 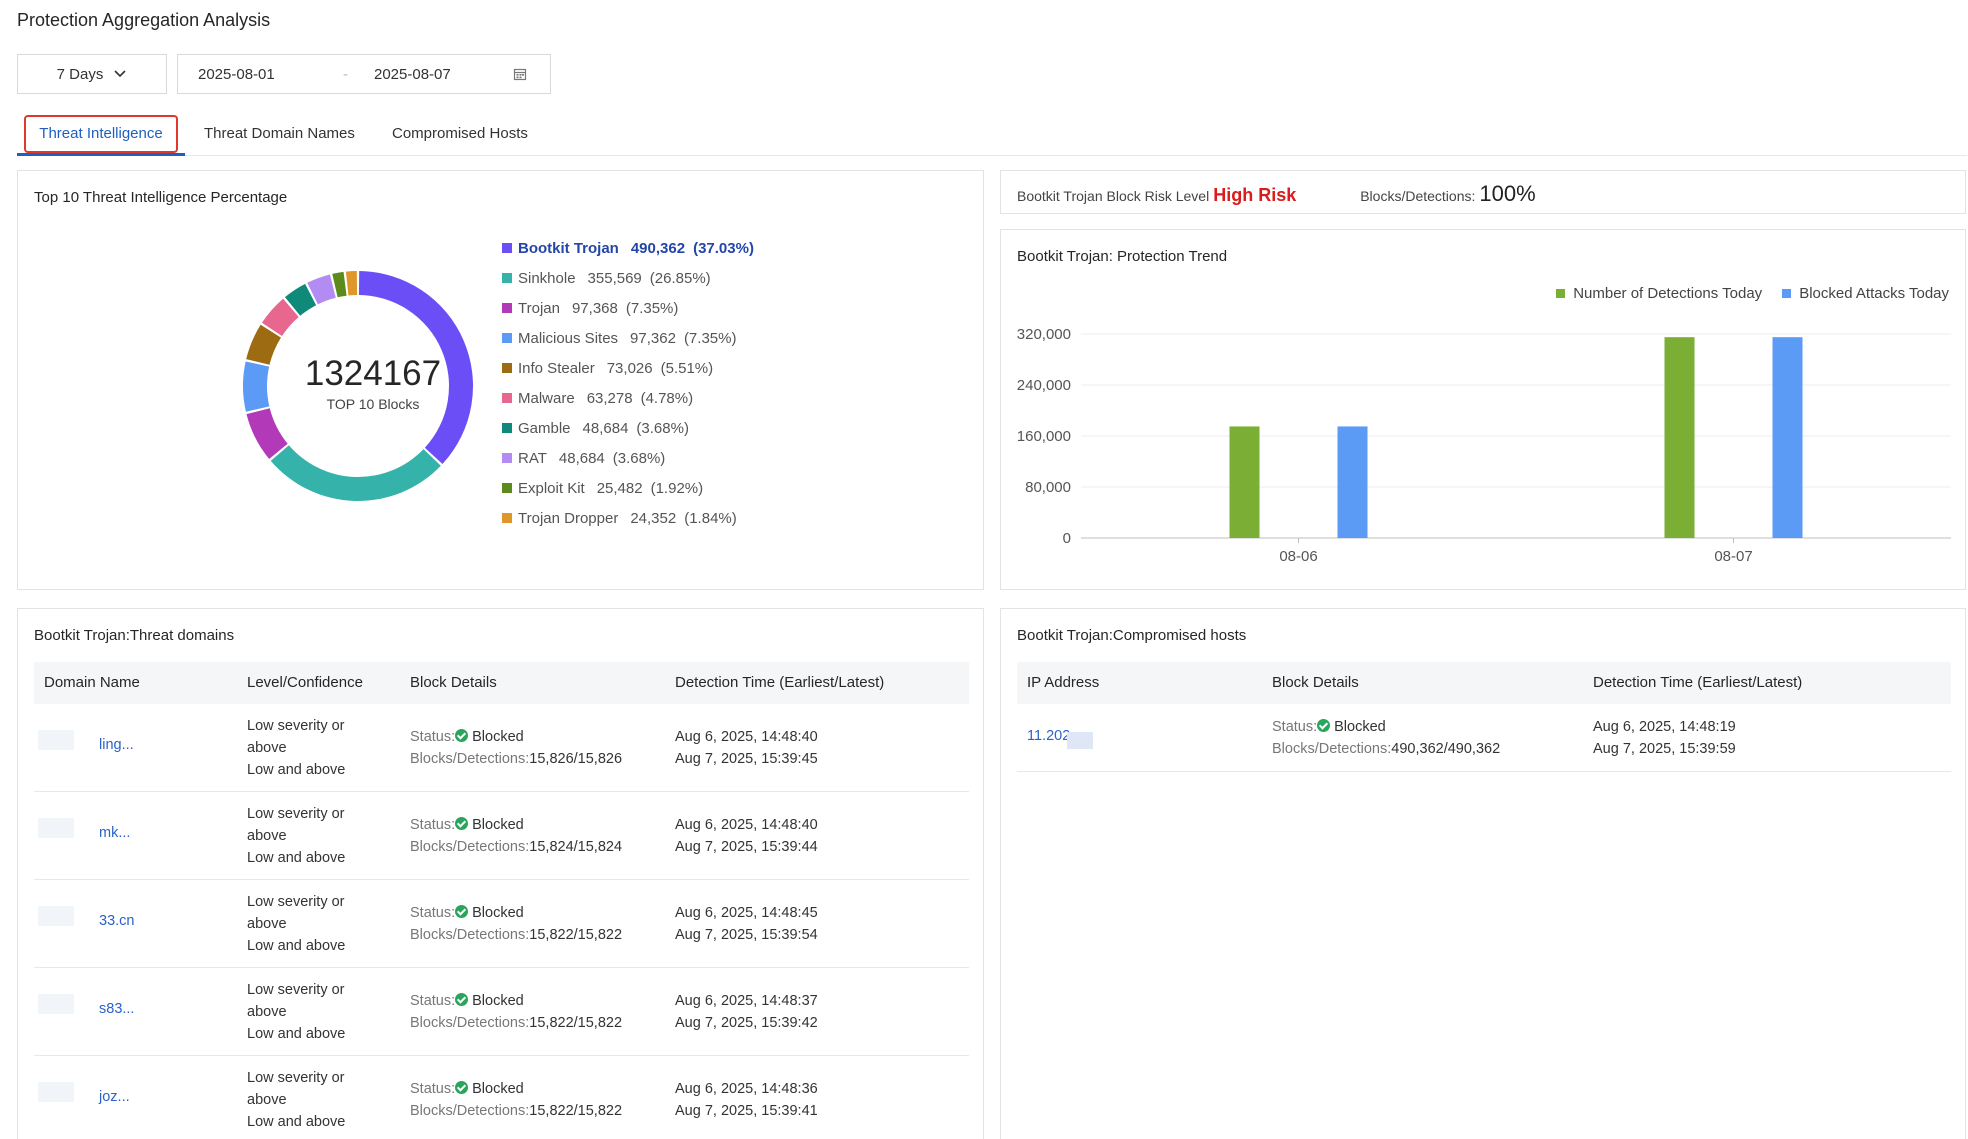 What do you see at coordinates (1049, 736) in the screenshot?
I see `ip-link: 11.202` at bounding box center [1049, 736].